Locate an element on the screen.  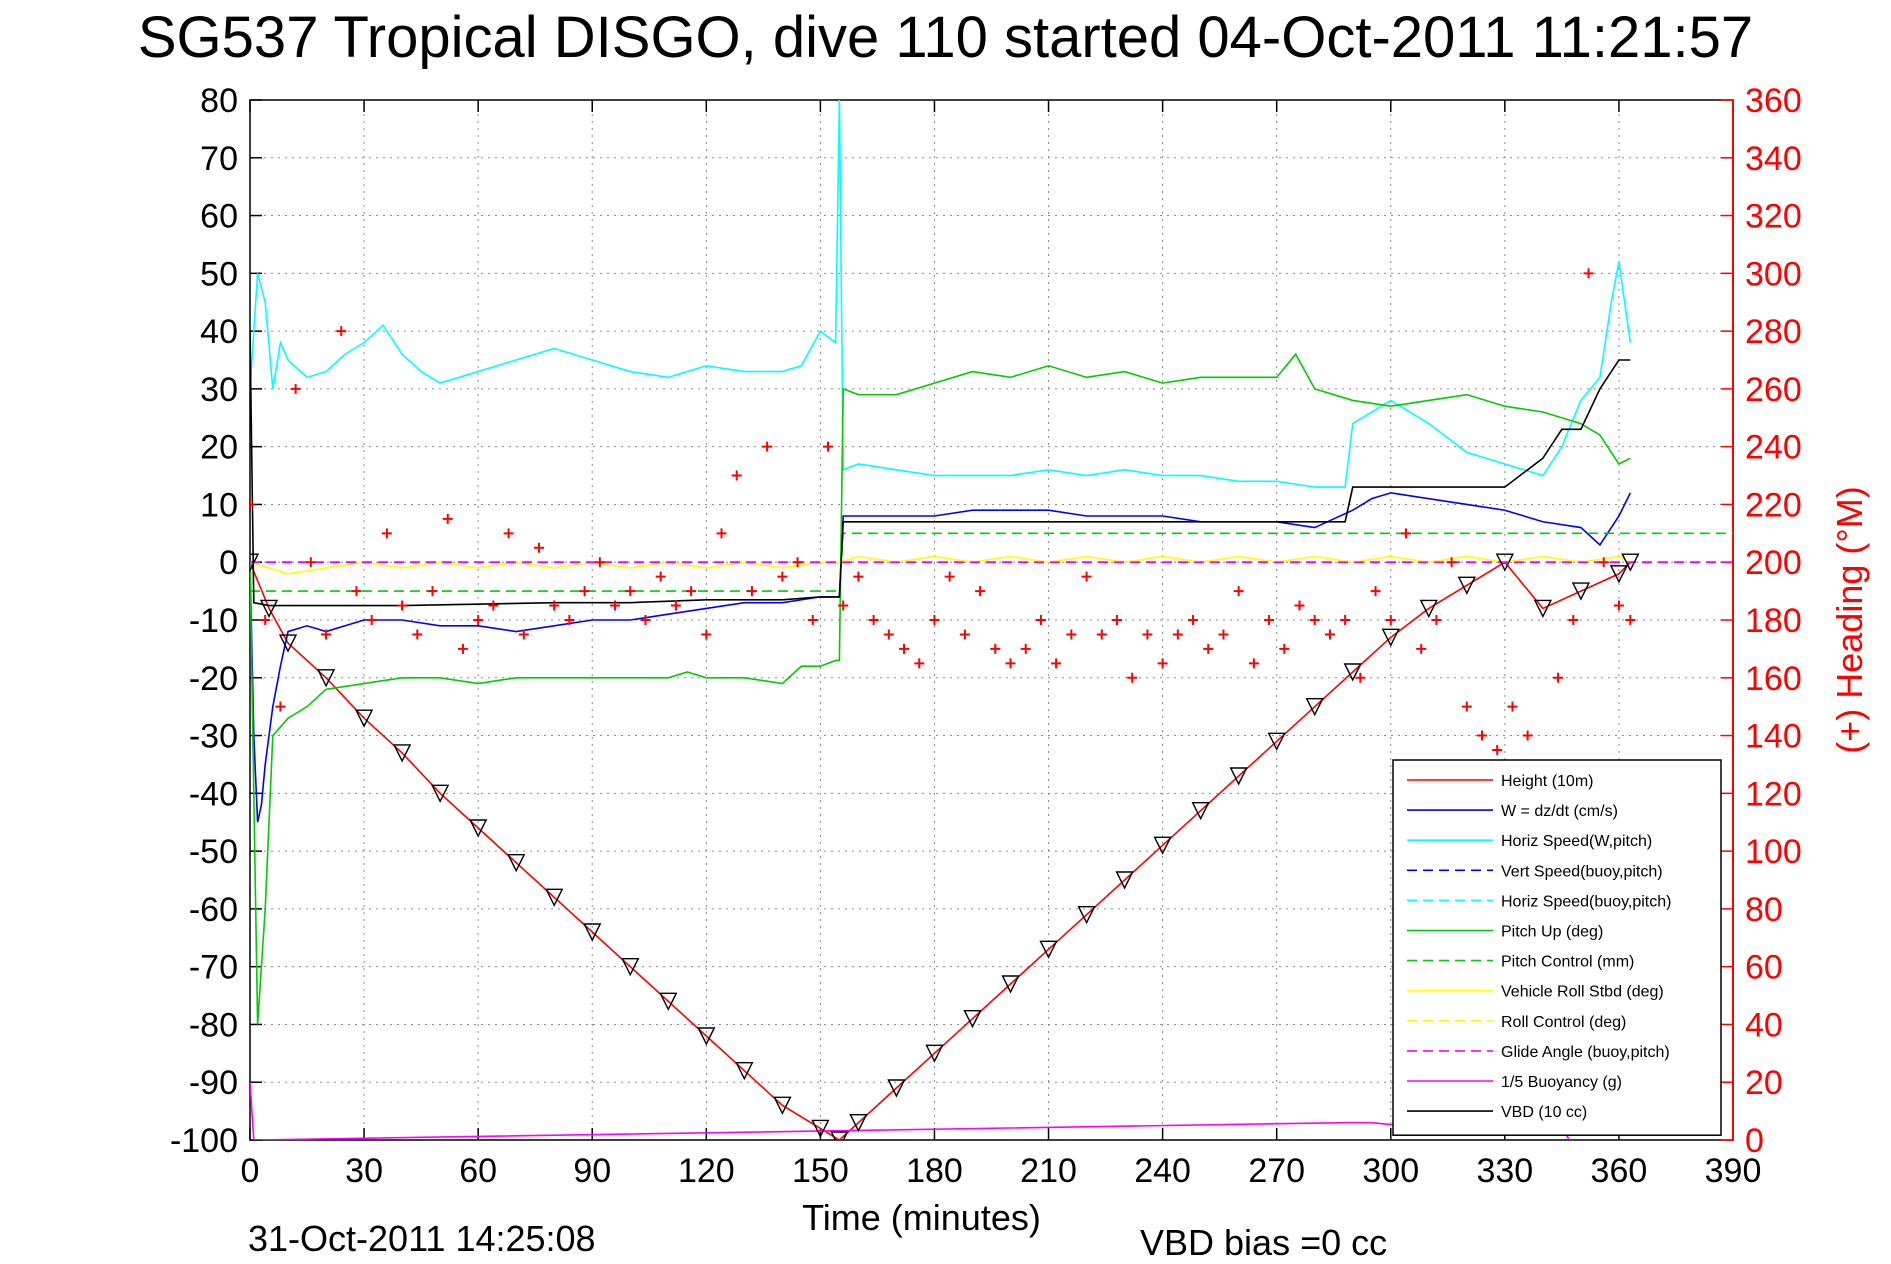
x-axis-label: Time (minutes) is located at coordinates (921, 1217).